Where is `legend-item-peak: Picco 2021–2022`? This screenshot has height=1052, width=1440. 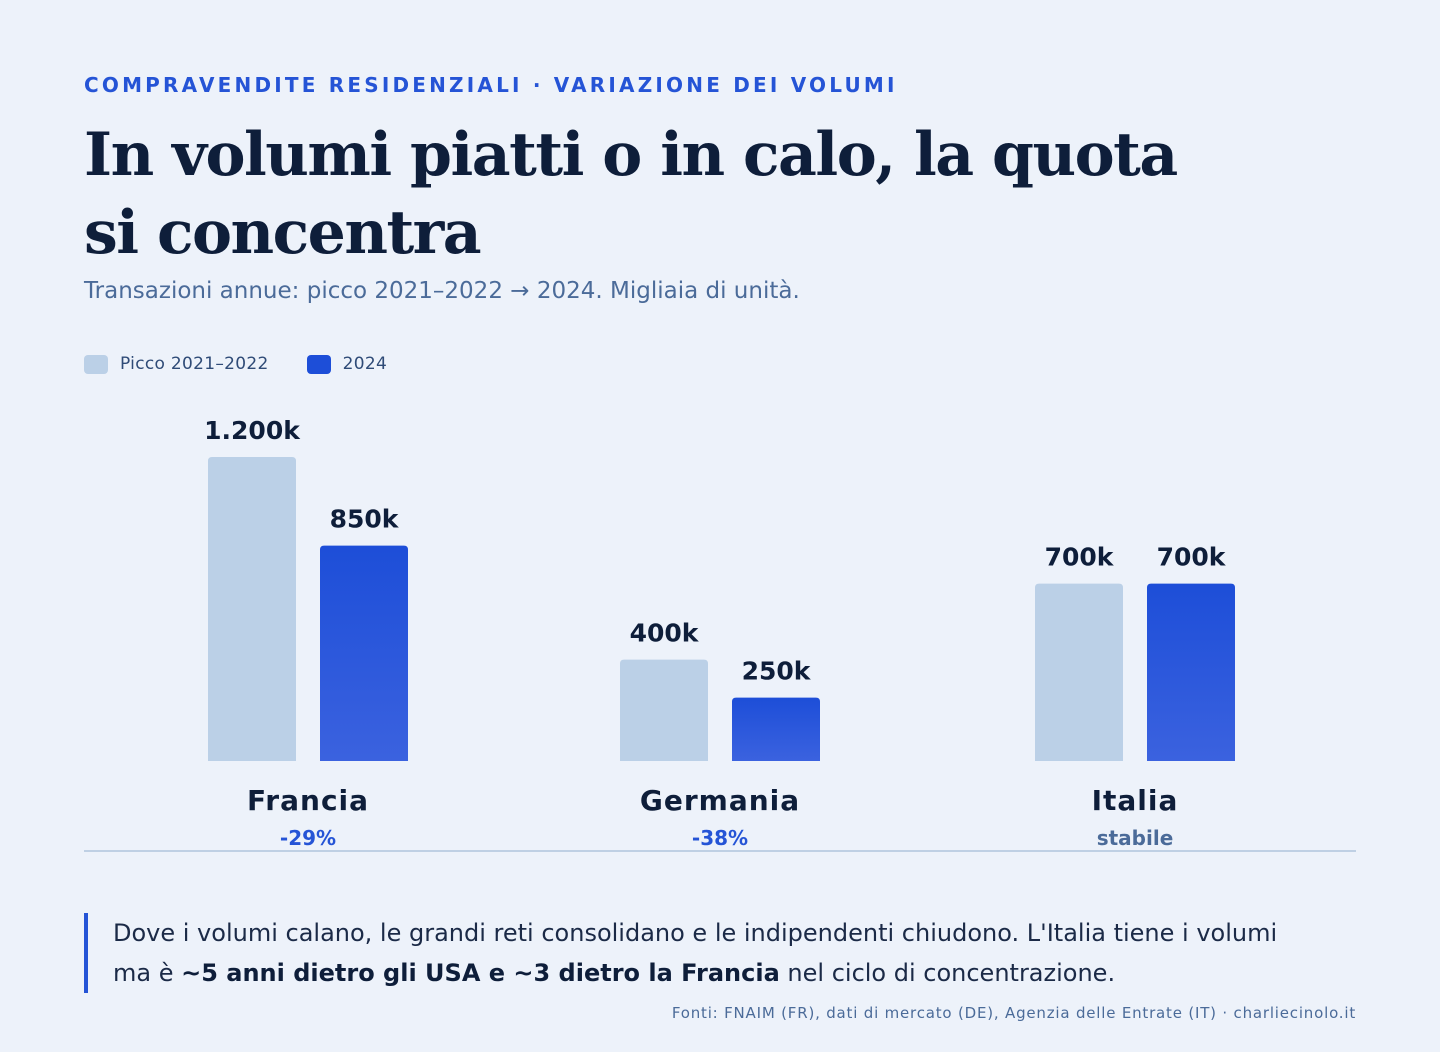 legend-item-peak: Picco 2021–2022 is located at coordinates (176, 364).